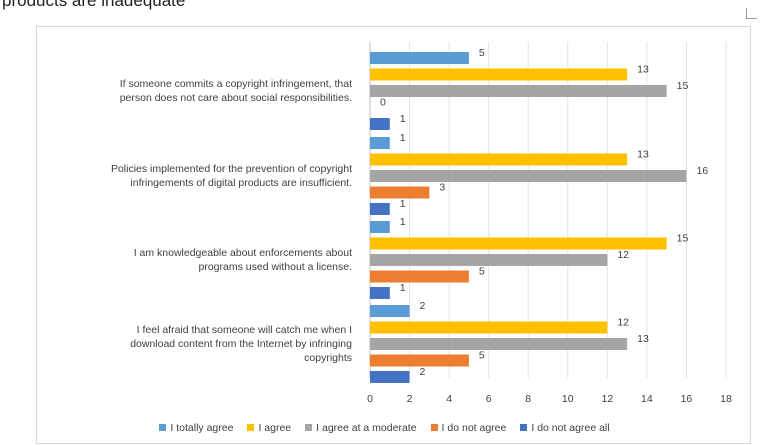 The image size is (769, 445). Describe the element at coordinates (380, 227) in the screenshot. I see `bar-cat3-series1` at that location.